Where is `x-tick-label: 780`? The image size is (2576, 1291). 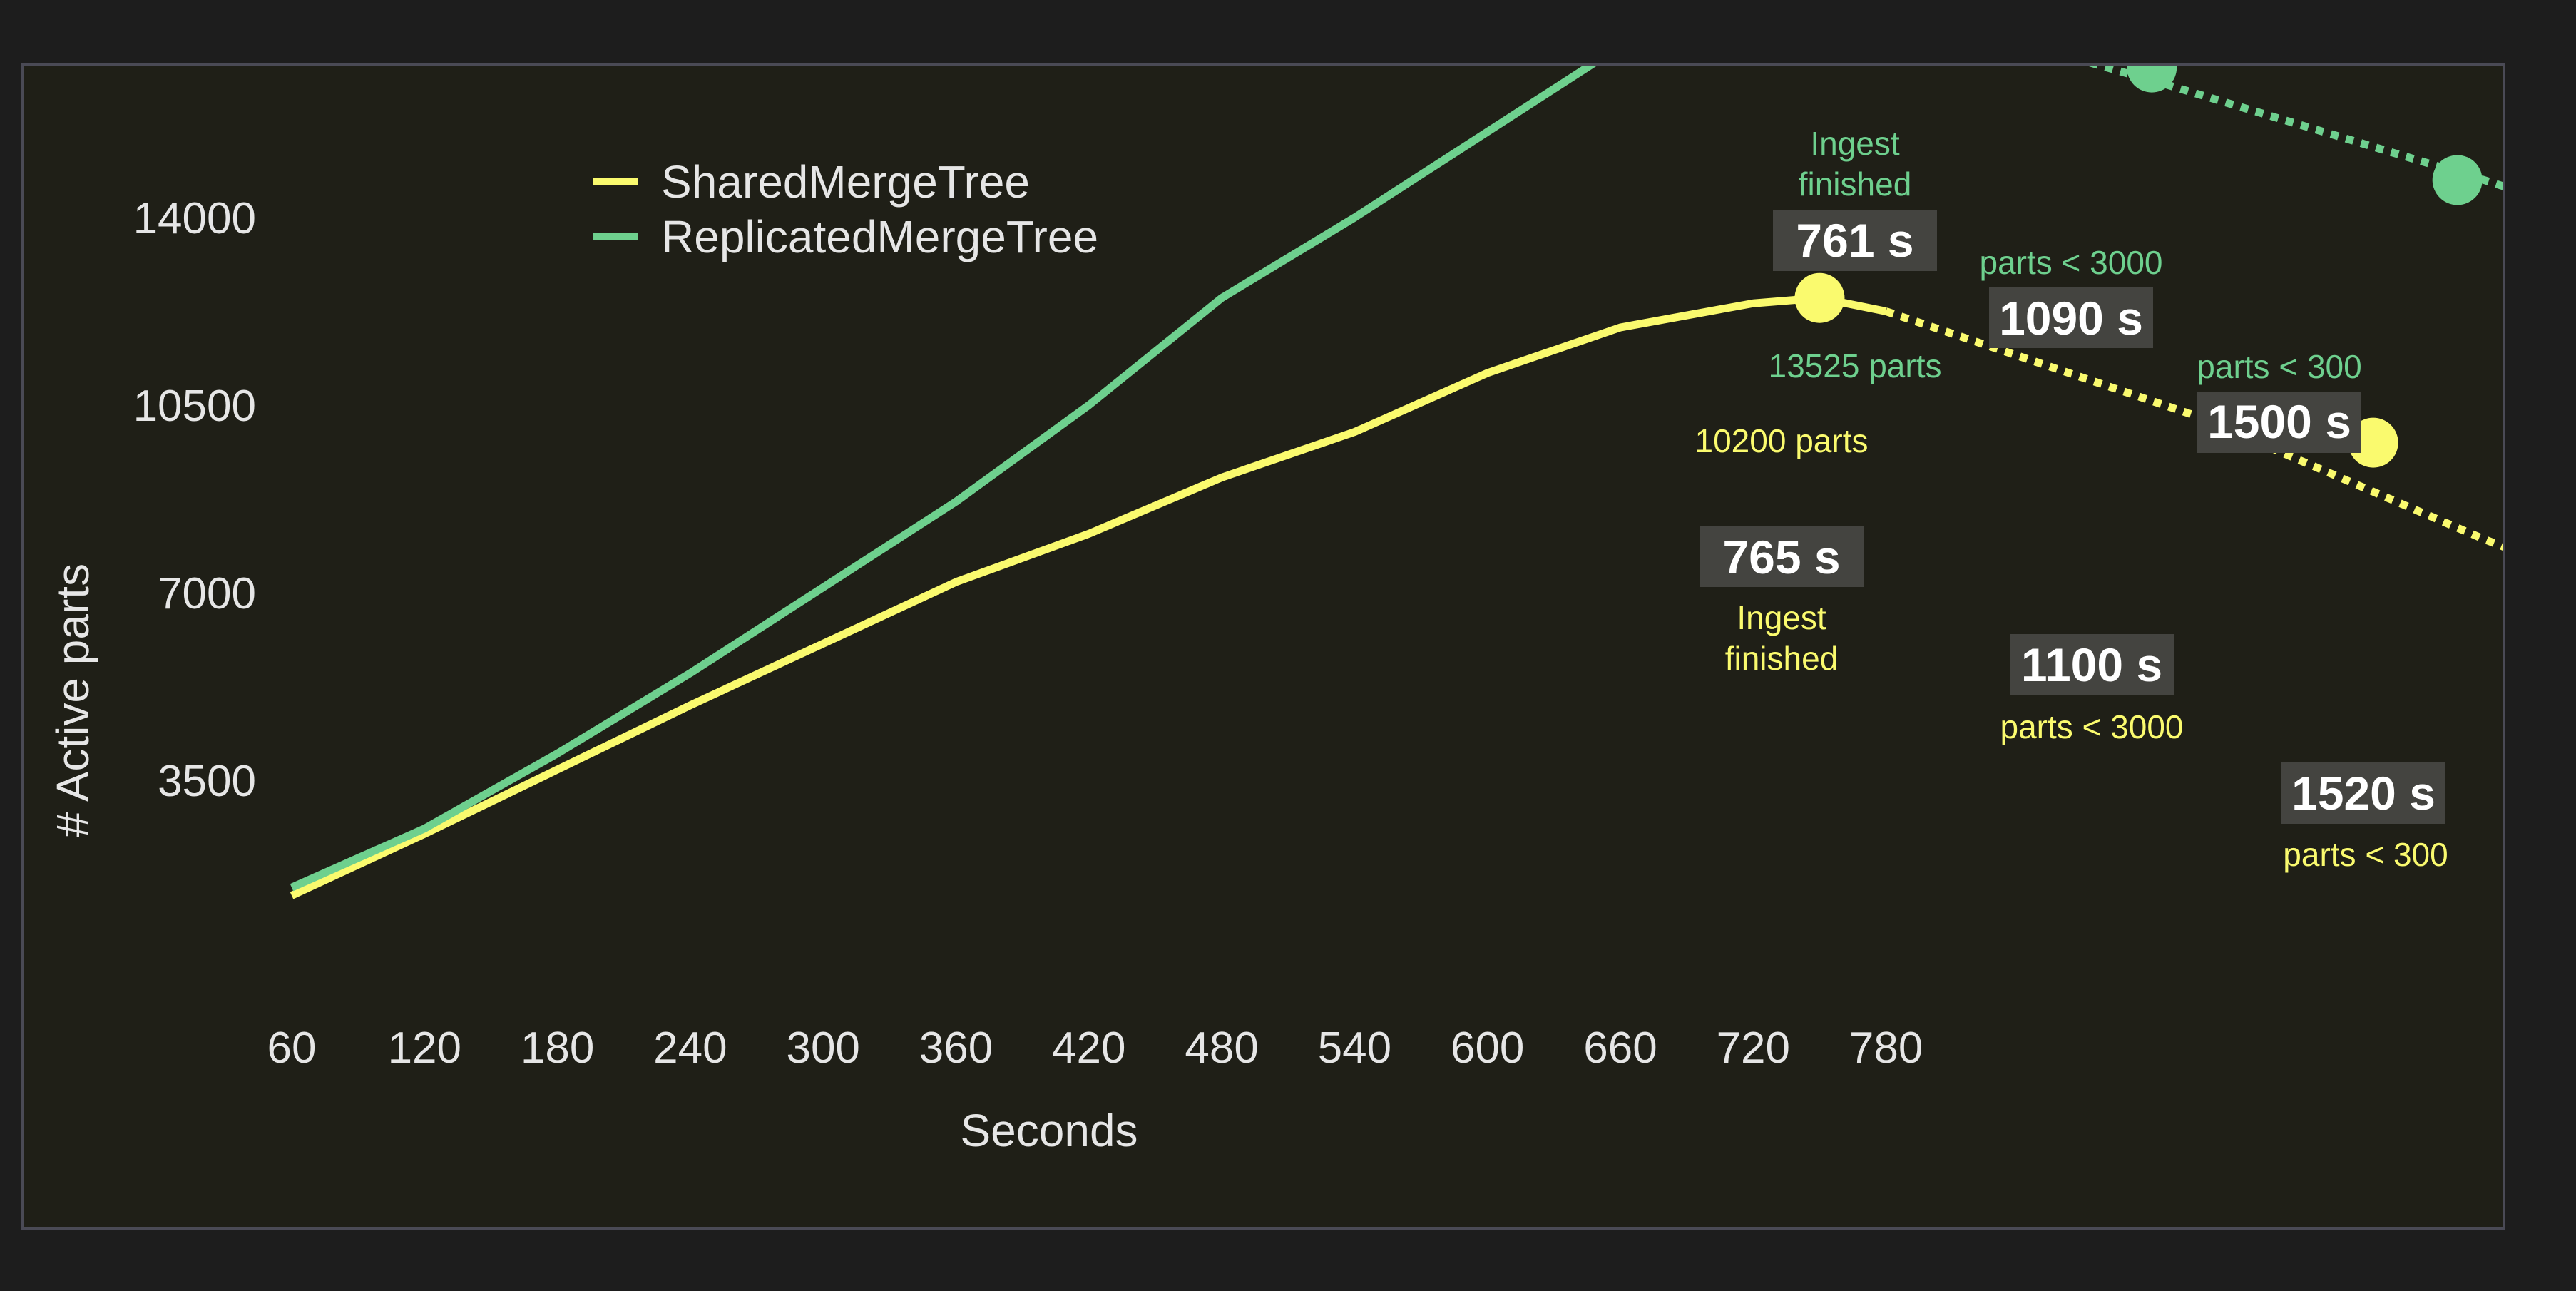 x-tick-label: 780 is located at coordinates (1886, 1048).